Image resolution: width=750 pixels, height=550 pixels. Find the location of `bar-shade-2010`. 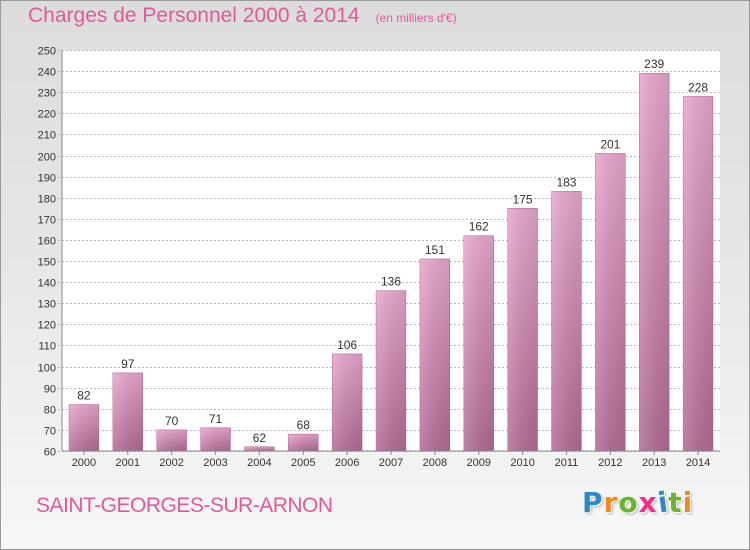

bar-shade-2010 is located at coordinates (522, 329).